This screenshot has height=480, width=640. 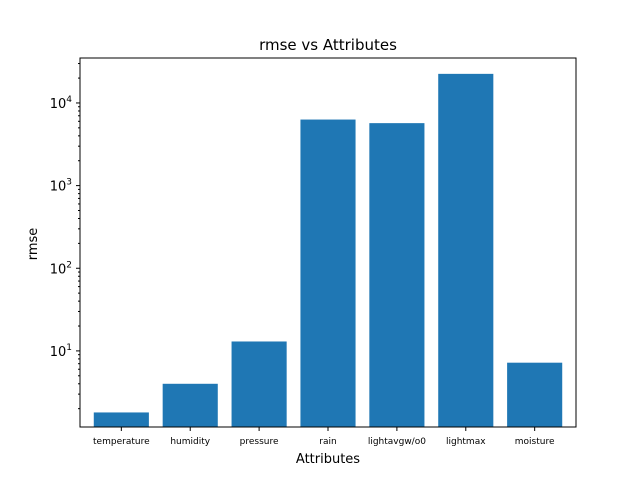 I want to click on x-tick-label: lightmax, so click(x=466, y=442).